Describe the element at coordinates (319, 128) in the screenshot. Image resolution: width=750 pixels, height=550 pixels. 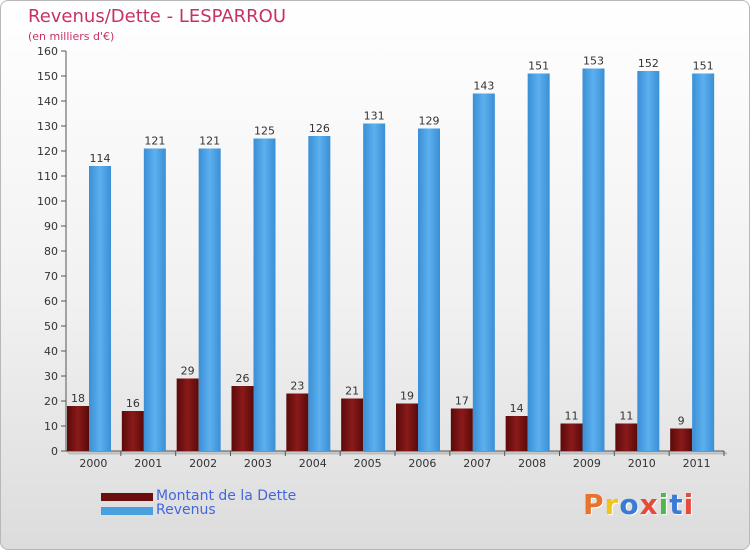
I see `data-label-revenus: 126` at that location.